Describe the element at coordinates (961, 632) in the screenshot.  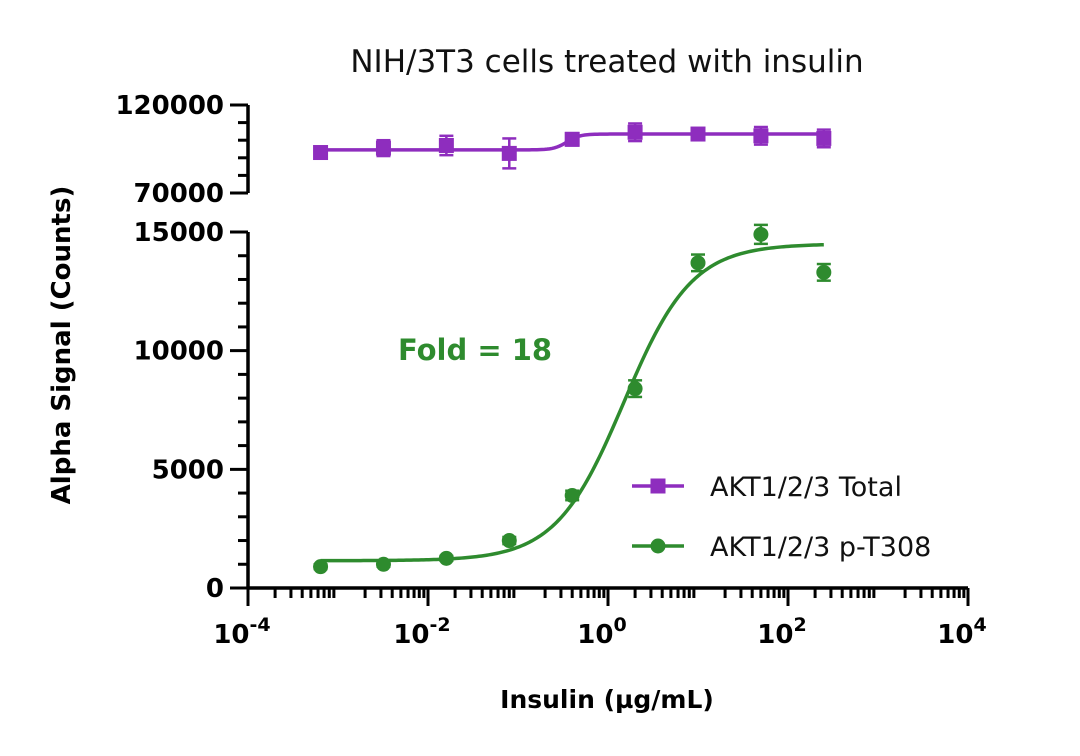
I see `x-tick-label: 10⁴` at that location.